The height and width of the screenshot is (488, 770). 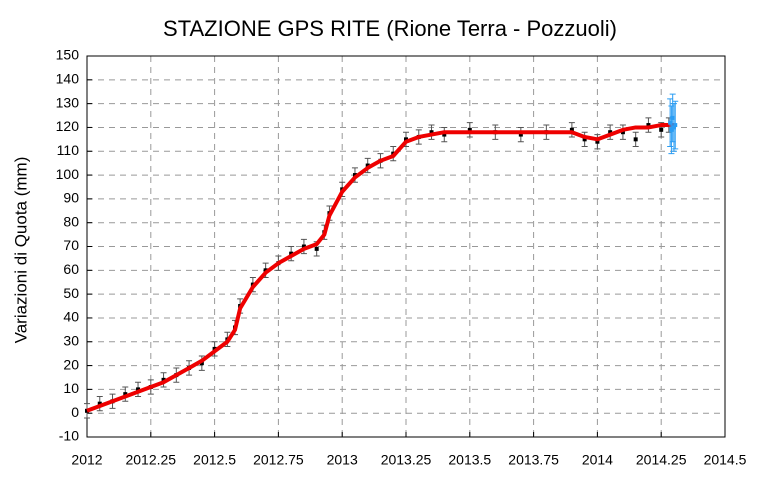 What do you see at coordinates (68, 102) in the screenshot?
I see `y-tick-label: 130` at bounding box center [68, 102].